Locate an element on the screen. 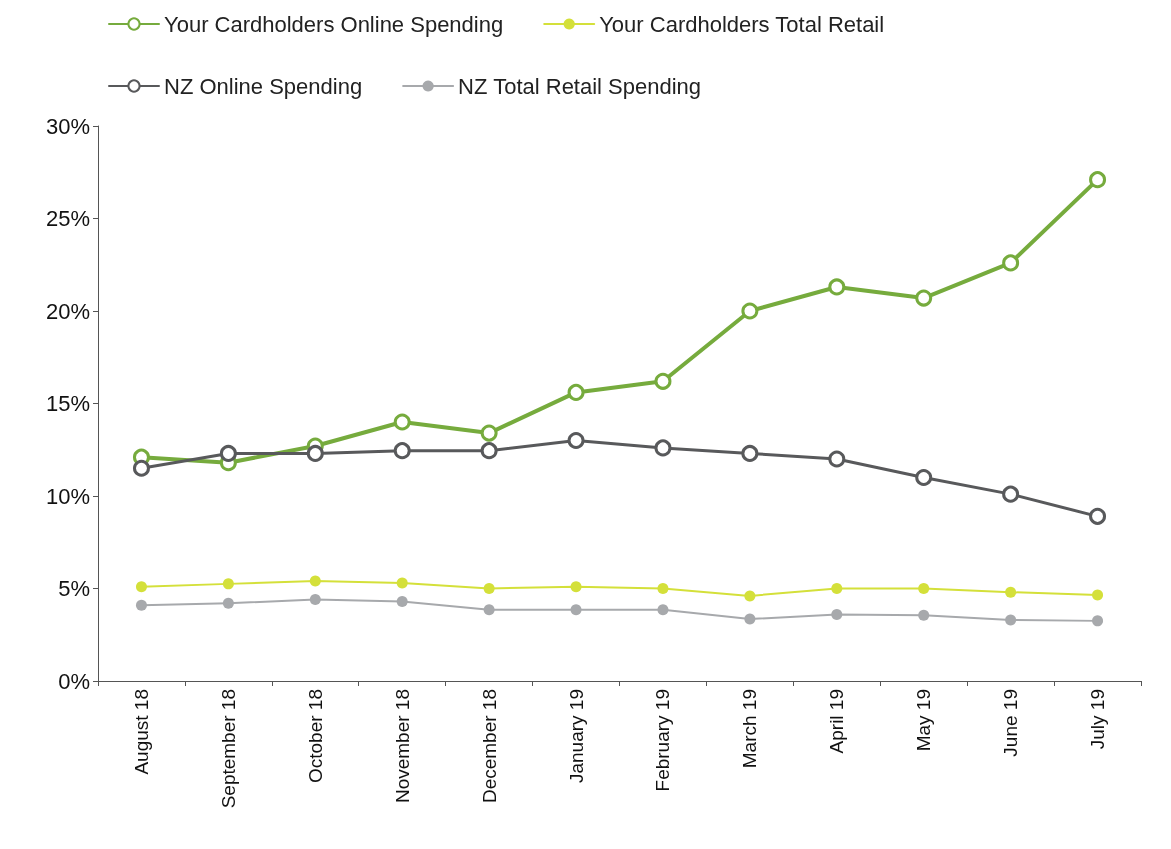  legend-label: Your Cardholders Total Retail is located at coordinates (742, 24).